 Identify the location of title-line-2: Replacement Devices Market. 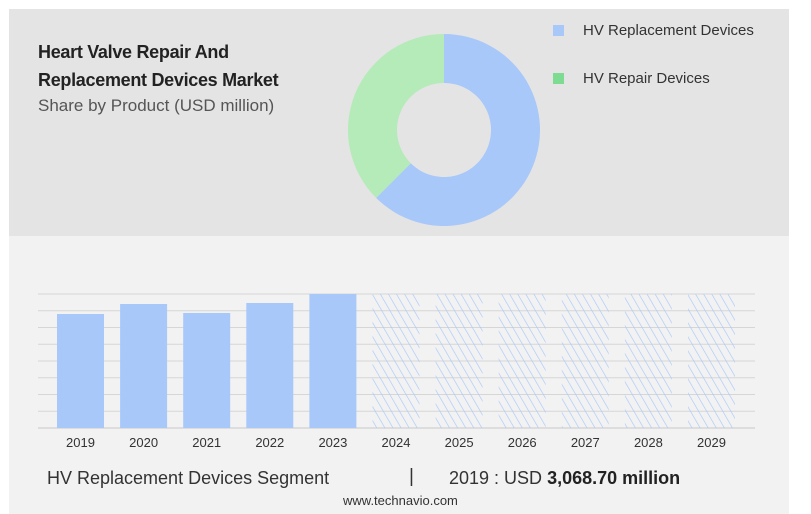
(158, 80).